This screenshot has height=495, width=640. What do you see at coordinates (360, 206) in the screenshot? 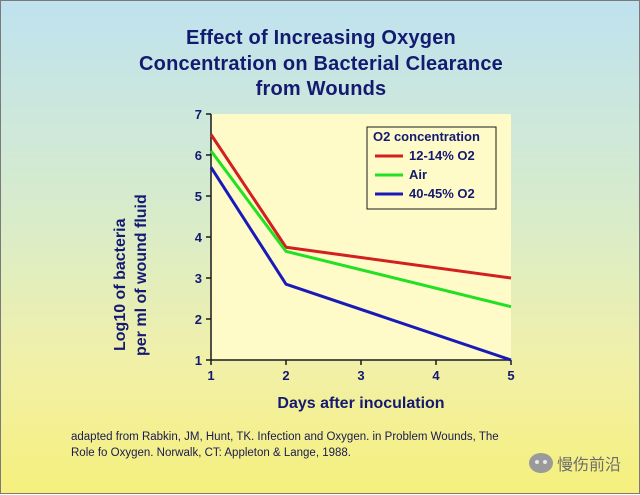
I see `series-line-12-14-o2` at bounding box center [360, 206].